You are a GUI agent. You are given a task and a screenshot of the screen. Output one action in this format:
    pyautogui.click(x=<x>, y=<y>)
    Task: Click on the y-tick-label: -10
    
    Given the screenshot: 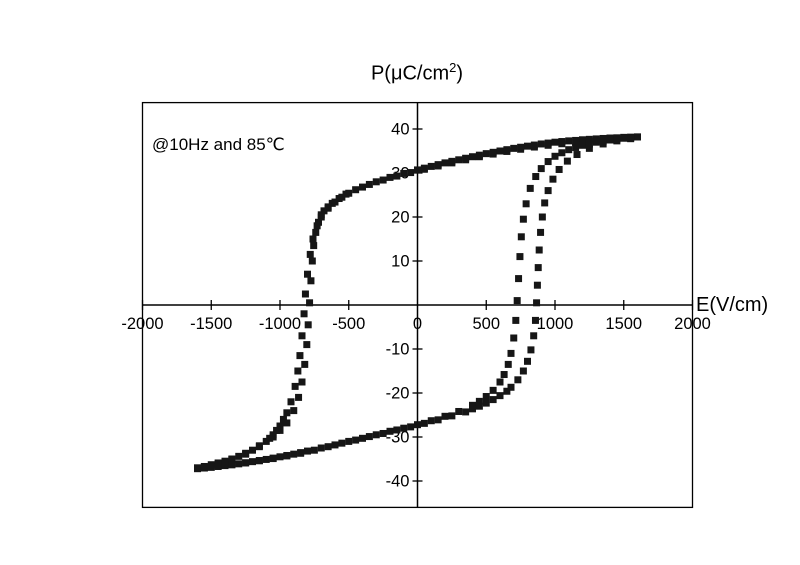 What is the action you would take?
    pyautogui.click(x=398, y=350)
    